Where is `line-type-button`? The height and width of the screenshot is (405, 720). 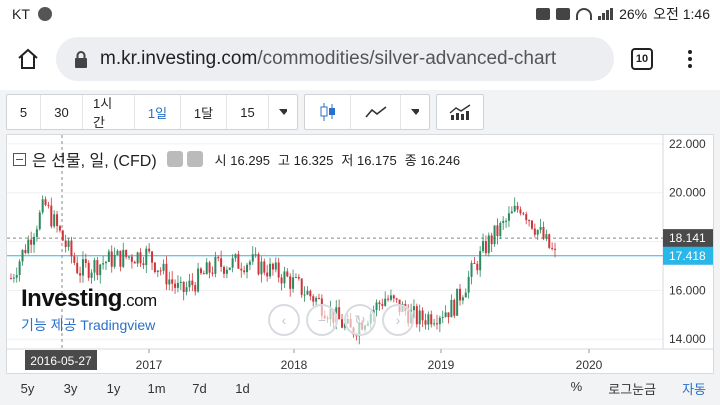
line-type-button is located at coordinates (376, 112).